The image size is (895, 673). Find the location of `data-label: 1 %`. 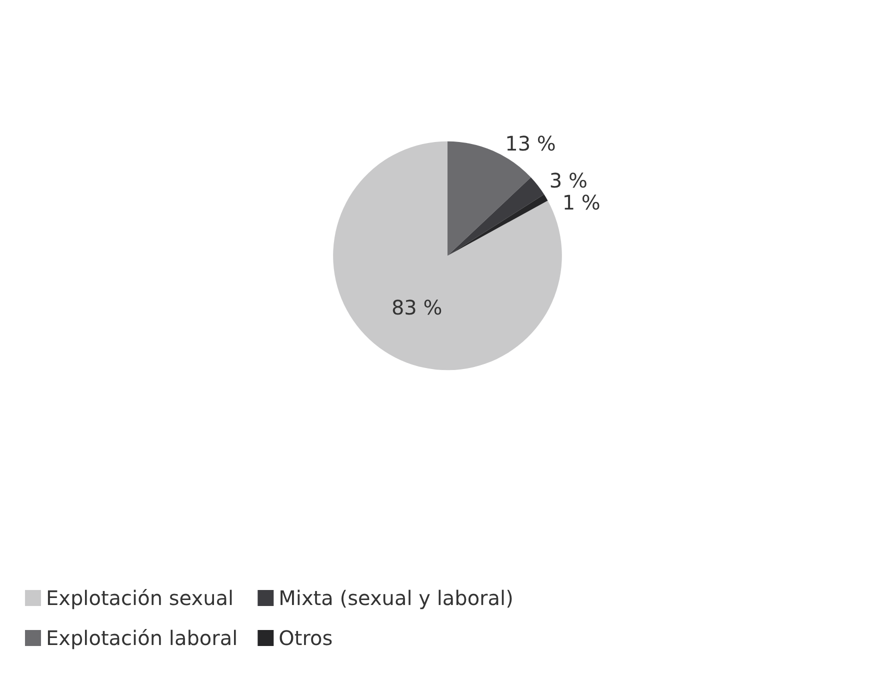

data-label: 1 % is located at coordinates (581, 202).